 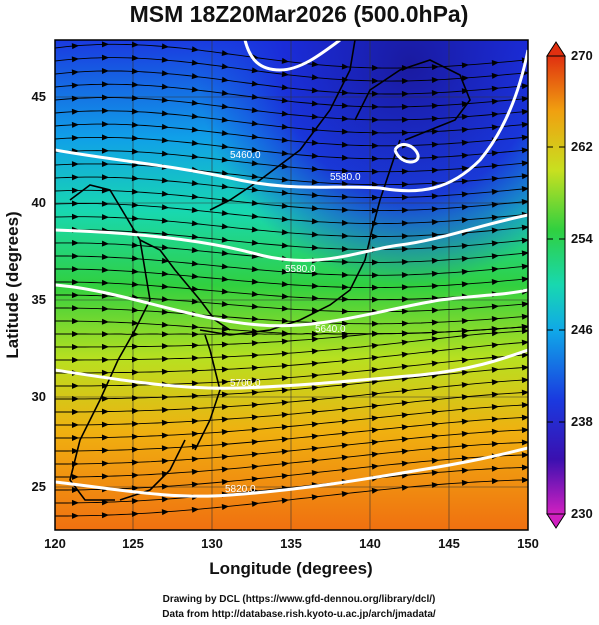 I want to click on contour-label: 5820.0, so click(x=240, y=489).